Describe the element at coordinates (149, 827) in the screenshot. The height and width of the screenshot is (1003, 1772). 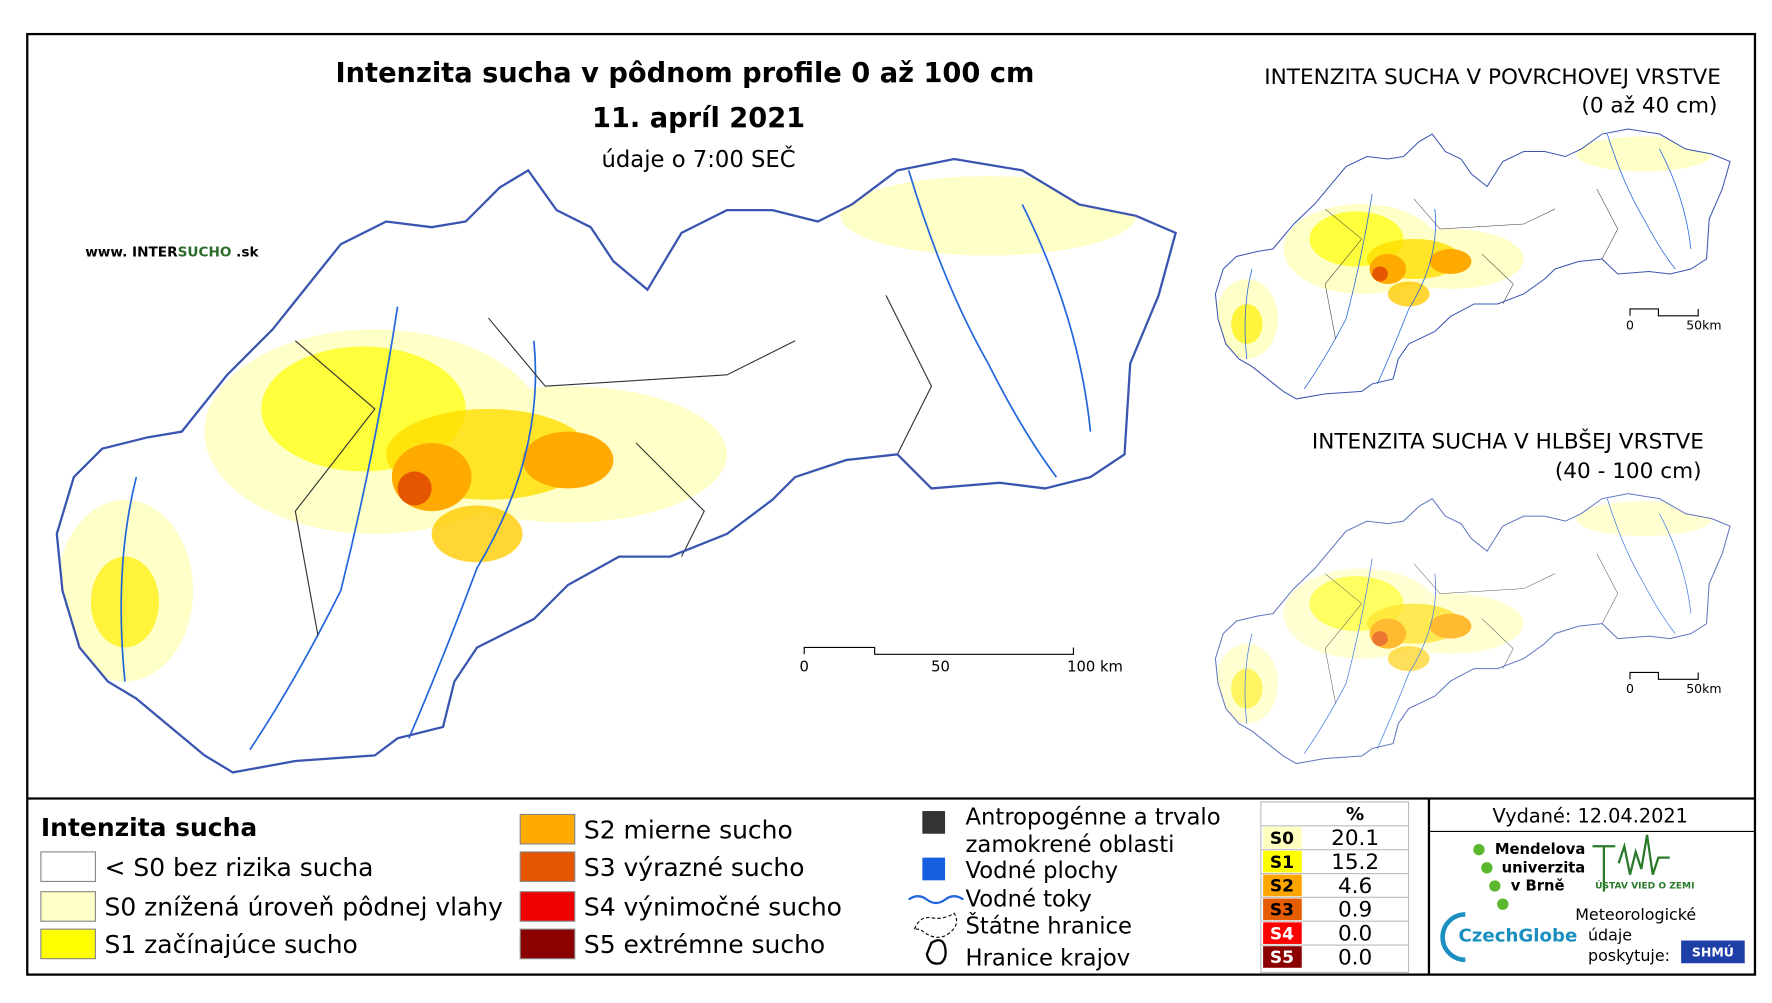
I see `legend-title: Intenzita sucha` at that location.